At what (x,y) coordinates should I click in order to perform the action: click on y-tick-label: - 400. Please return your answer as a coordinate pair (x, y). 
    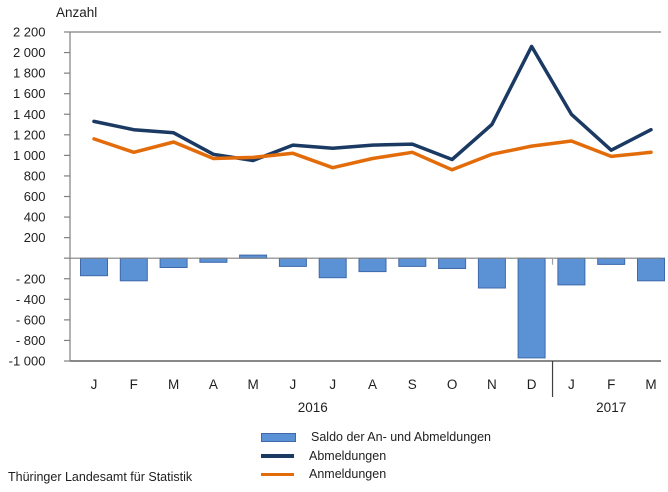
    Looking at the image, I should click on (31, 299).